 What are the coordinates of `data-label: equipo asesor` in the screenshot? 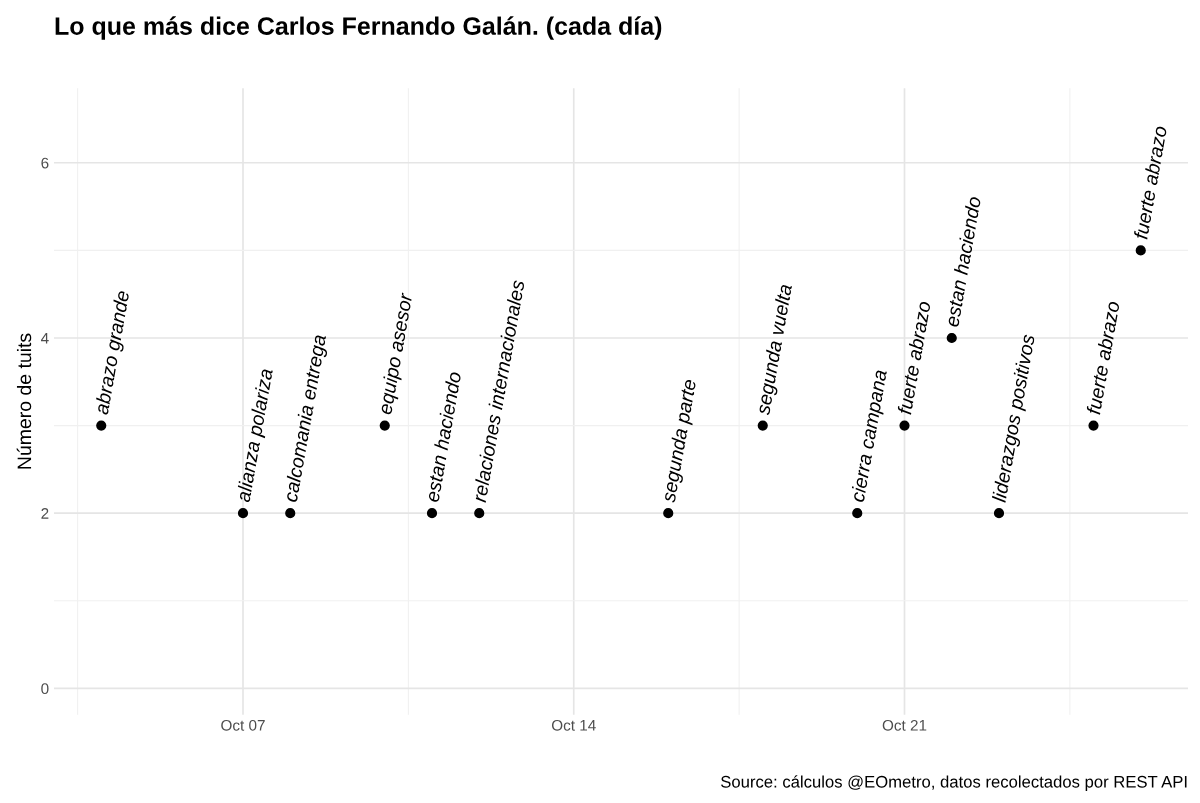 It's located at (397, 353).